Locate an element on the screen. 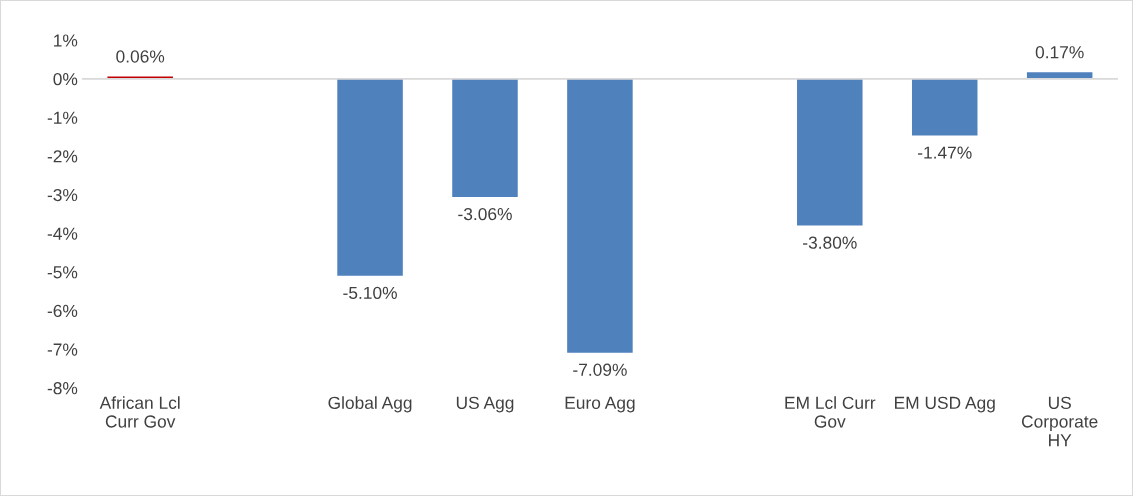 The image size is (1133, 496). data-label: -3.06% is located at coordinates (485, 214).